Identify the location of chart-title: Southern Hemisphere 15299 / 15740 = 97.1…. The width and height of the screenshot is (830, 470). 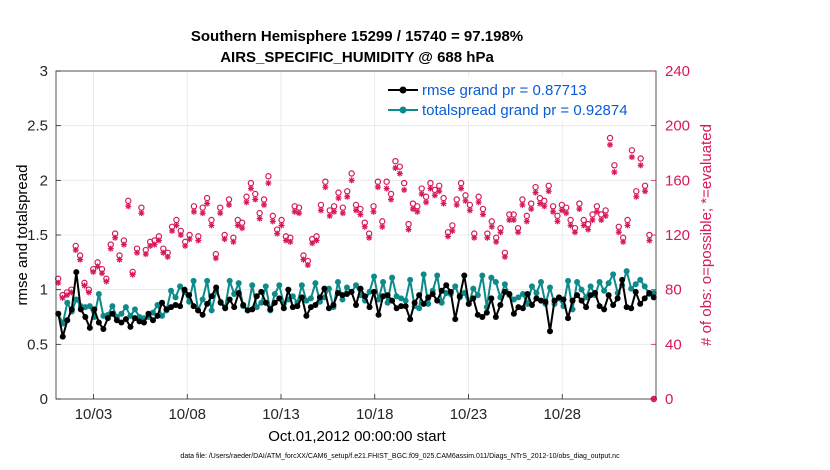
(357, 36).